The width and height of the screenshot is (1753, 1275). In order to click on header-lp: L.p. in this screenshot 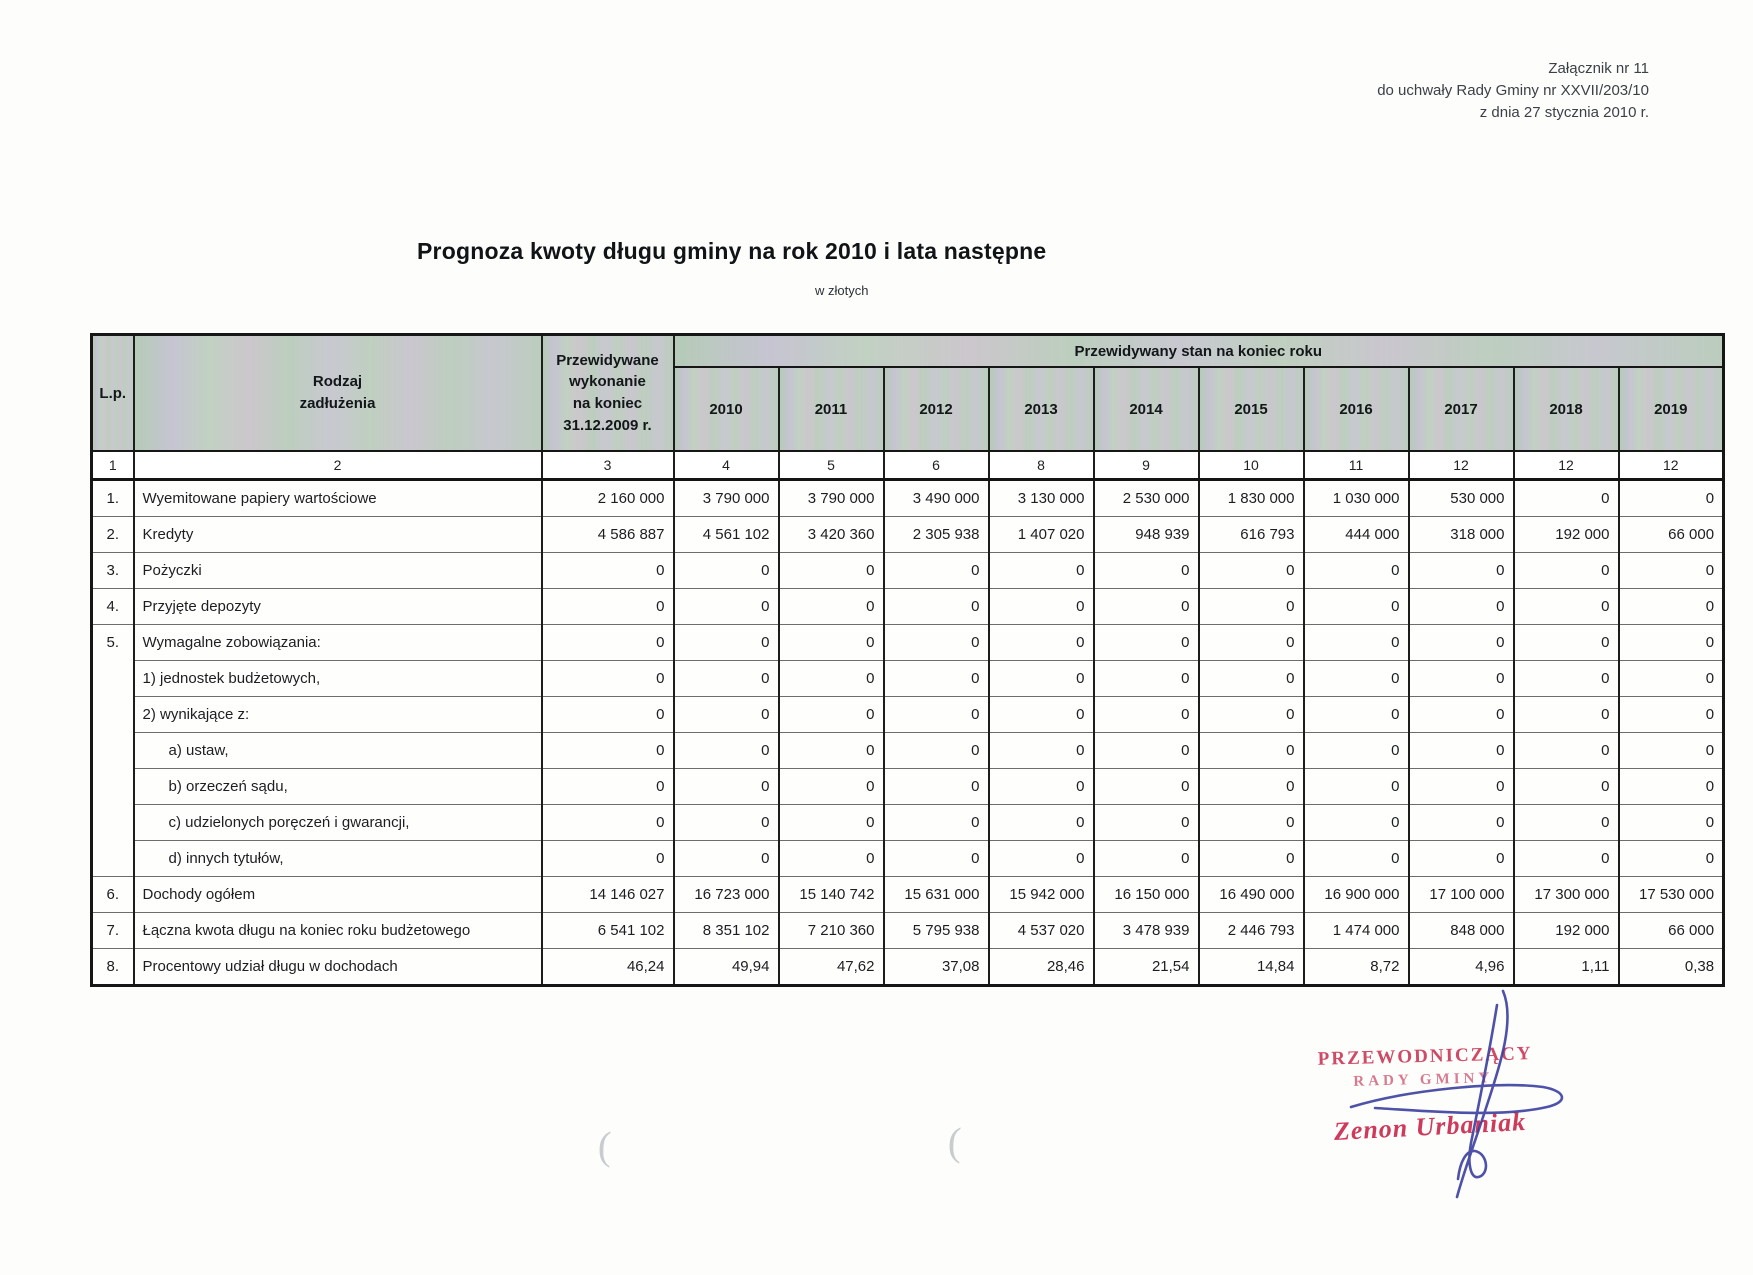, I will do `click(112, 393)`.